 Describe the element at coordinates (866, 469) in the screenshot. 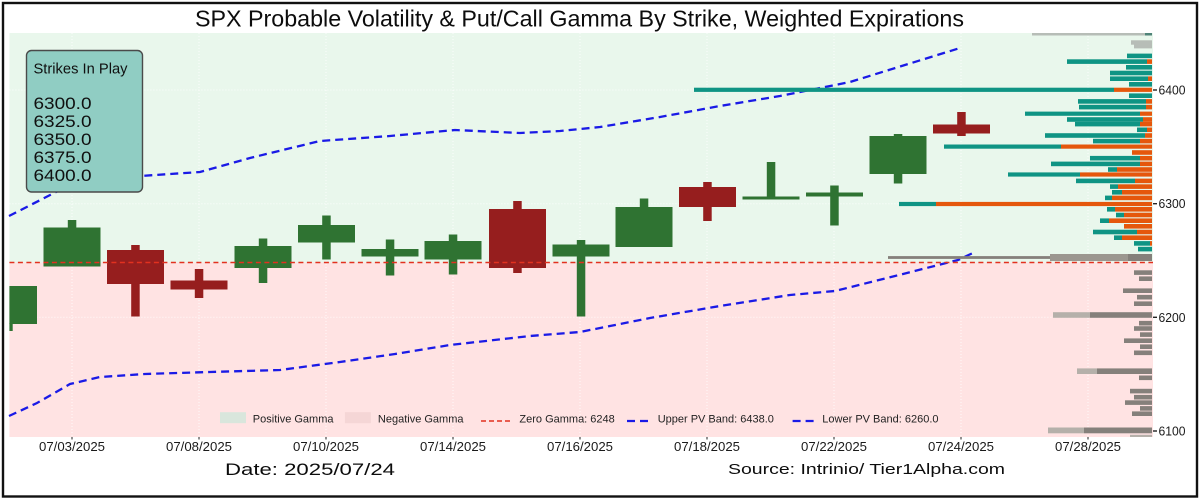

I see `svg-text:Source: Intrinio/ Tier1Alpha.c: Source: Intrinio/ Tier1Alpha.com` at that location.